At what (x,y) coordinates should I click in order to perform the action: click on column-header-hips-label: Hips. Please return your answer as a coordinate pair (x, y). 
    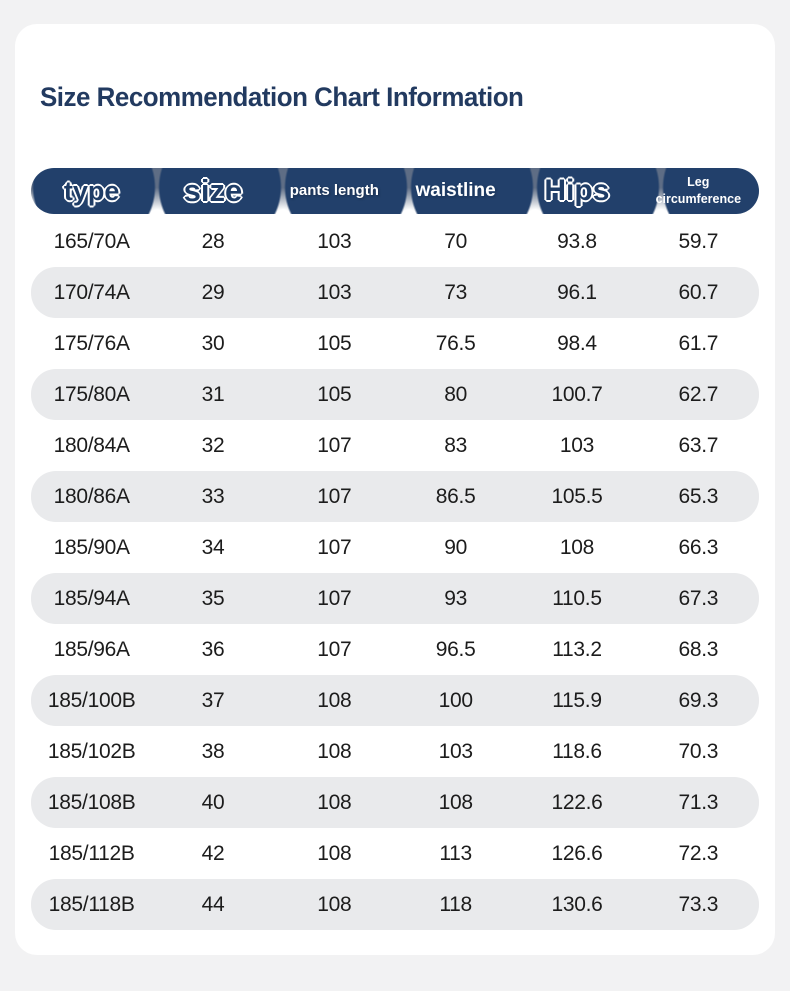
    Looking at the image, I should click on (577, 190).